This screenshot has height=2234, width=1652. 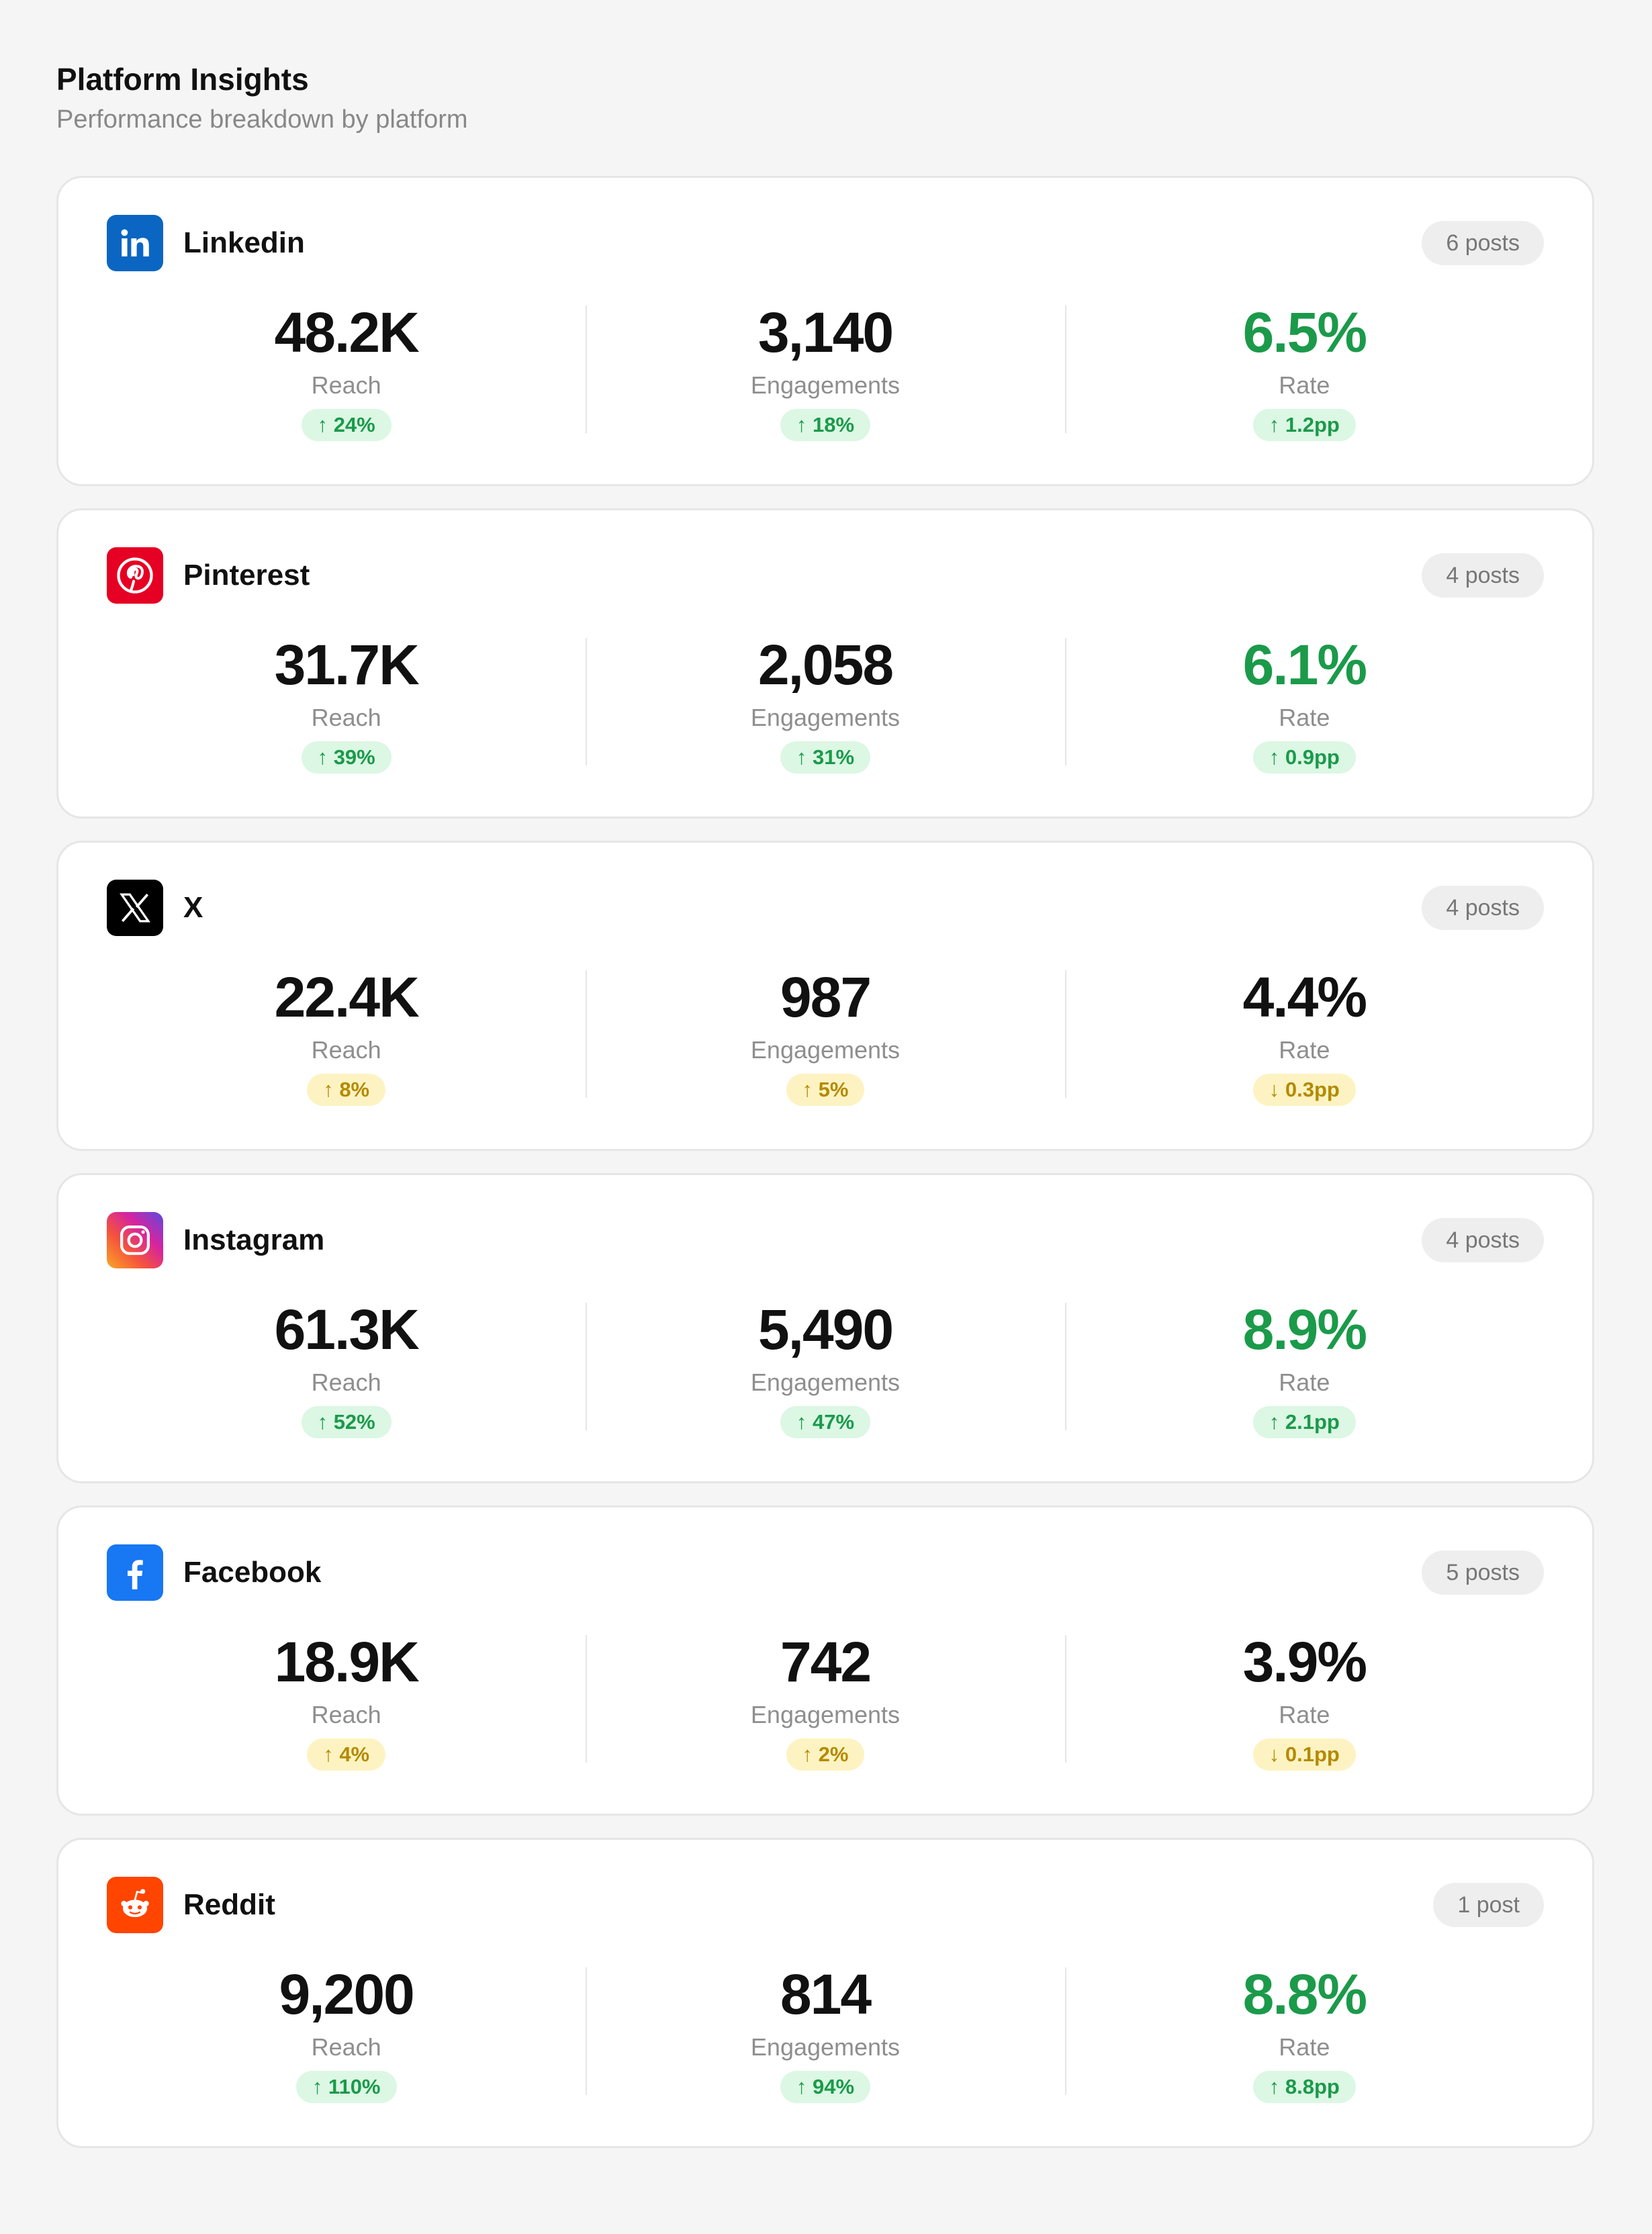 I want to click on metric-rate: 4.4% Rate ↓ 0.3pp, so click(x=1304, y=1035).